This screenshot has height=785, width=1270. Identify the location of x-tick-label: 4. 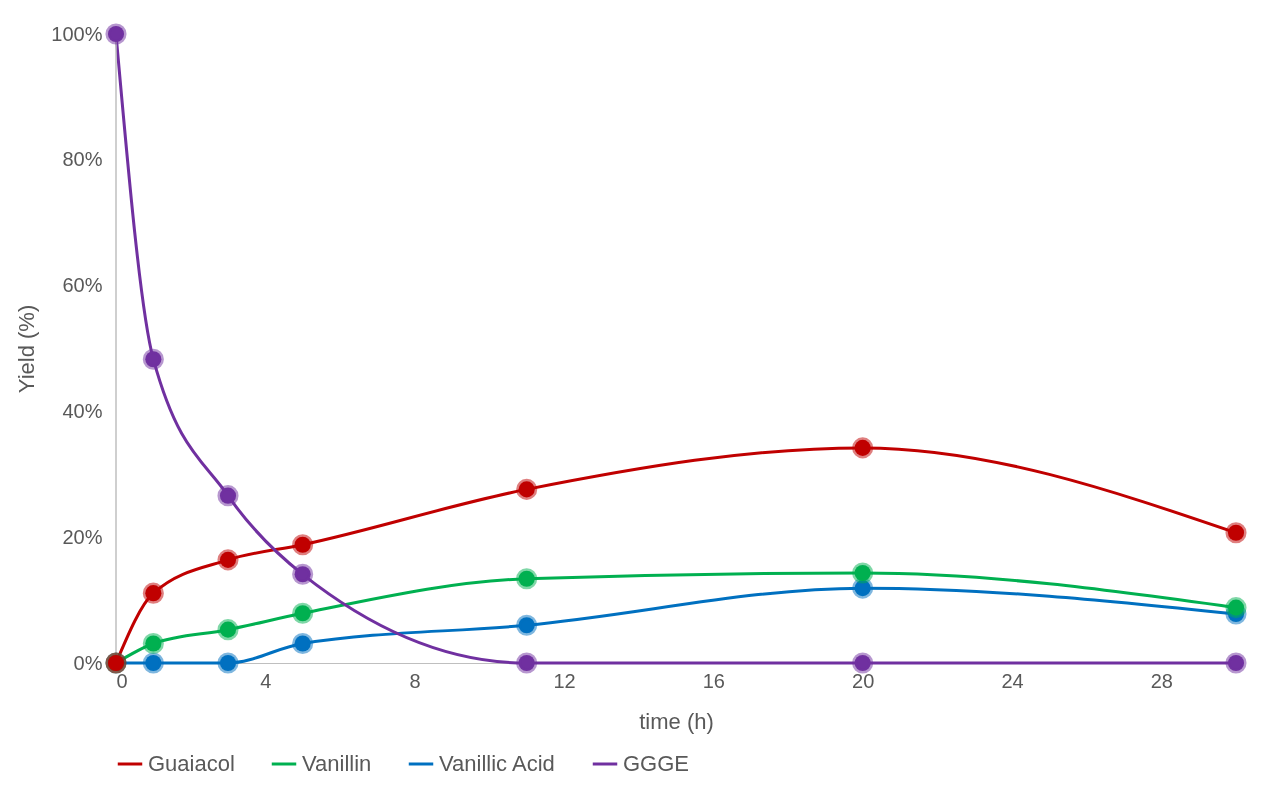
(266, 680).